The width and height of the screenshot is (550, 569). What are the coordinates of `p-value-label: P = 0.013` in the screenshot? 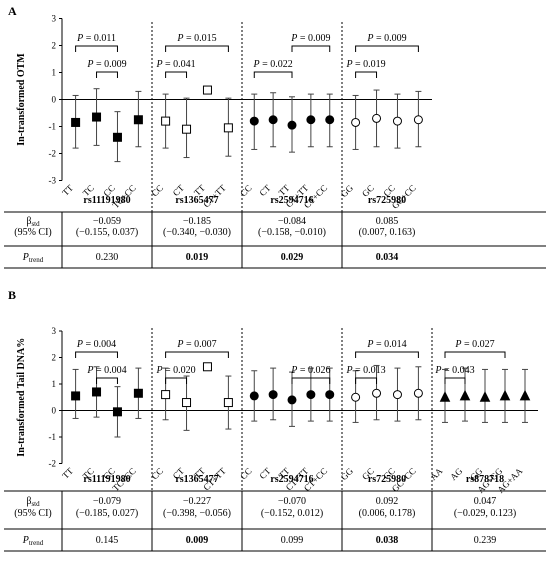 It's located at (365, 370).